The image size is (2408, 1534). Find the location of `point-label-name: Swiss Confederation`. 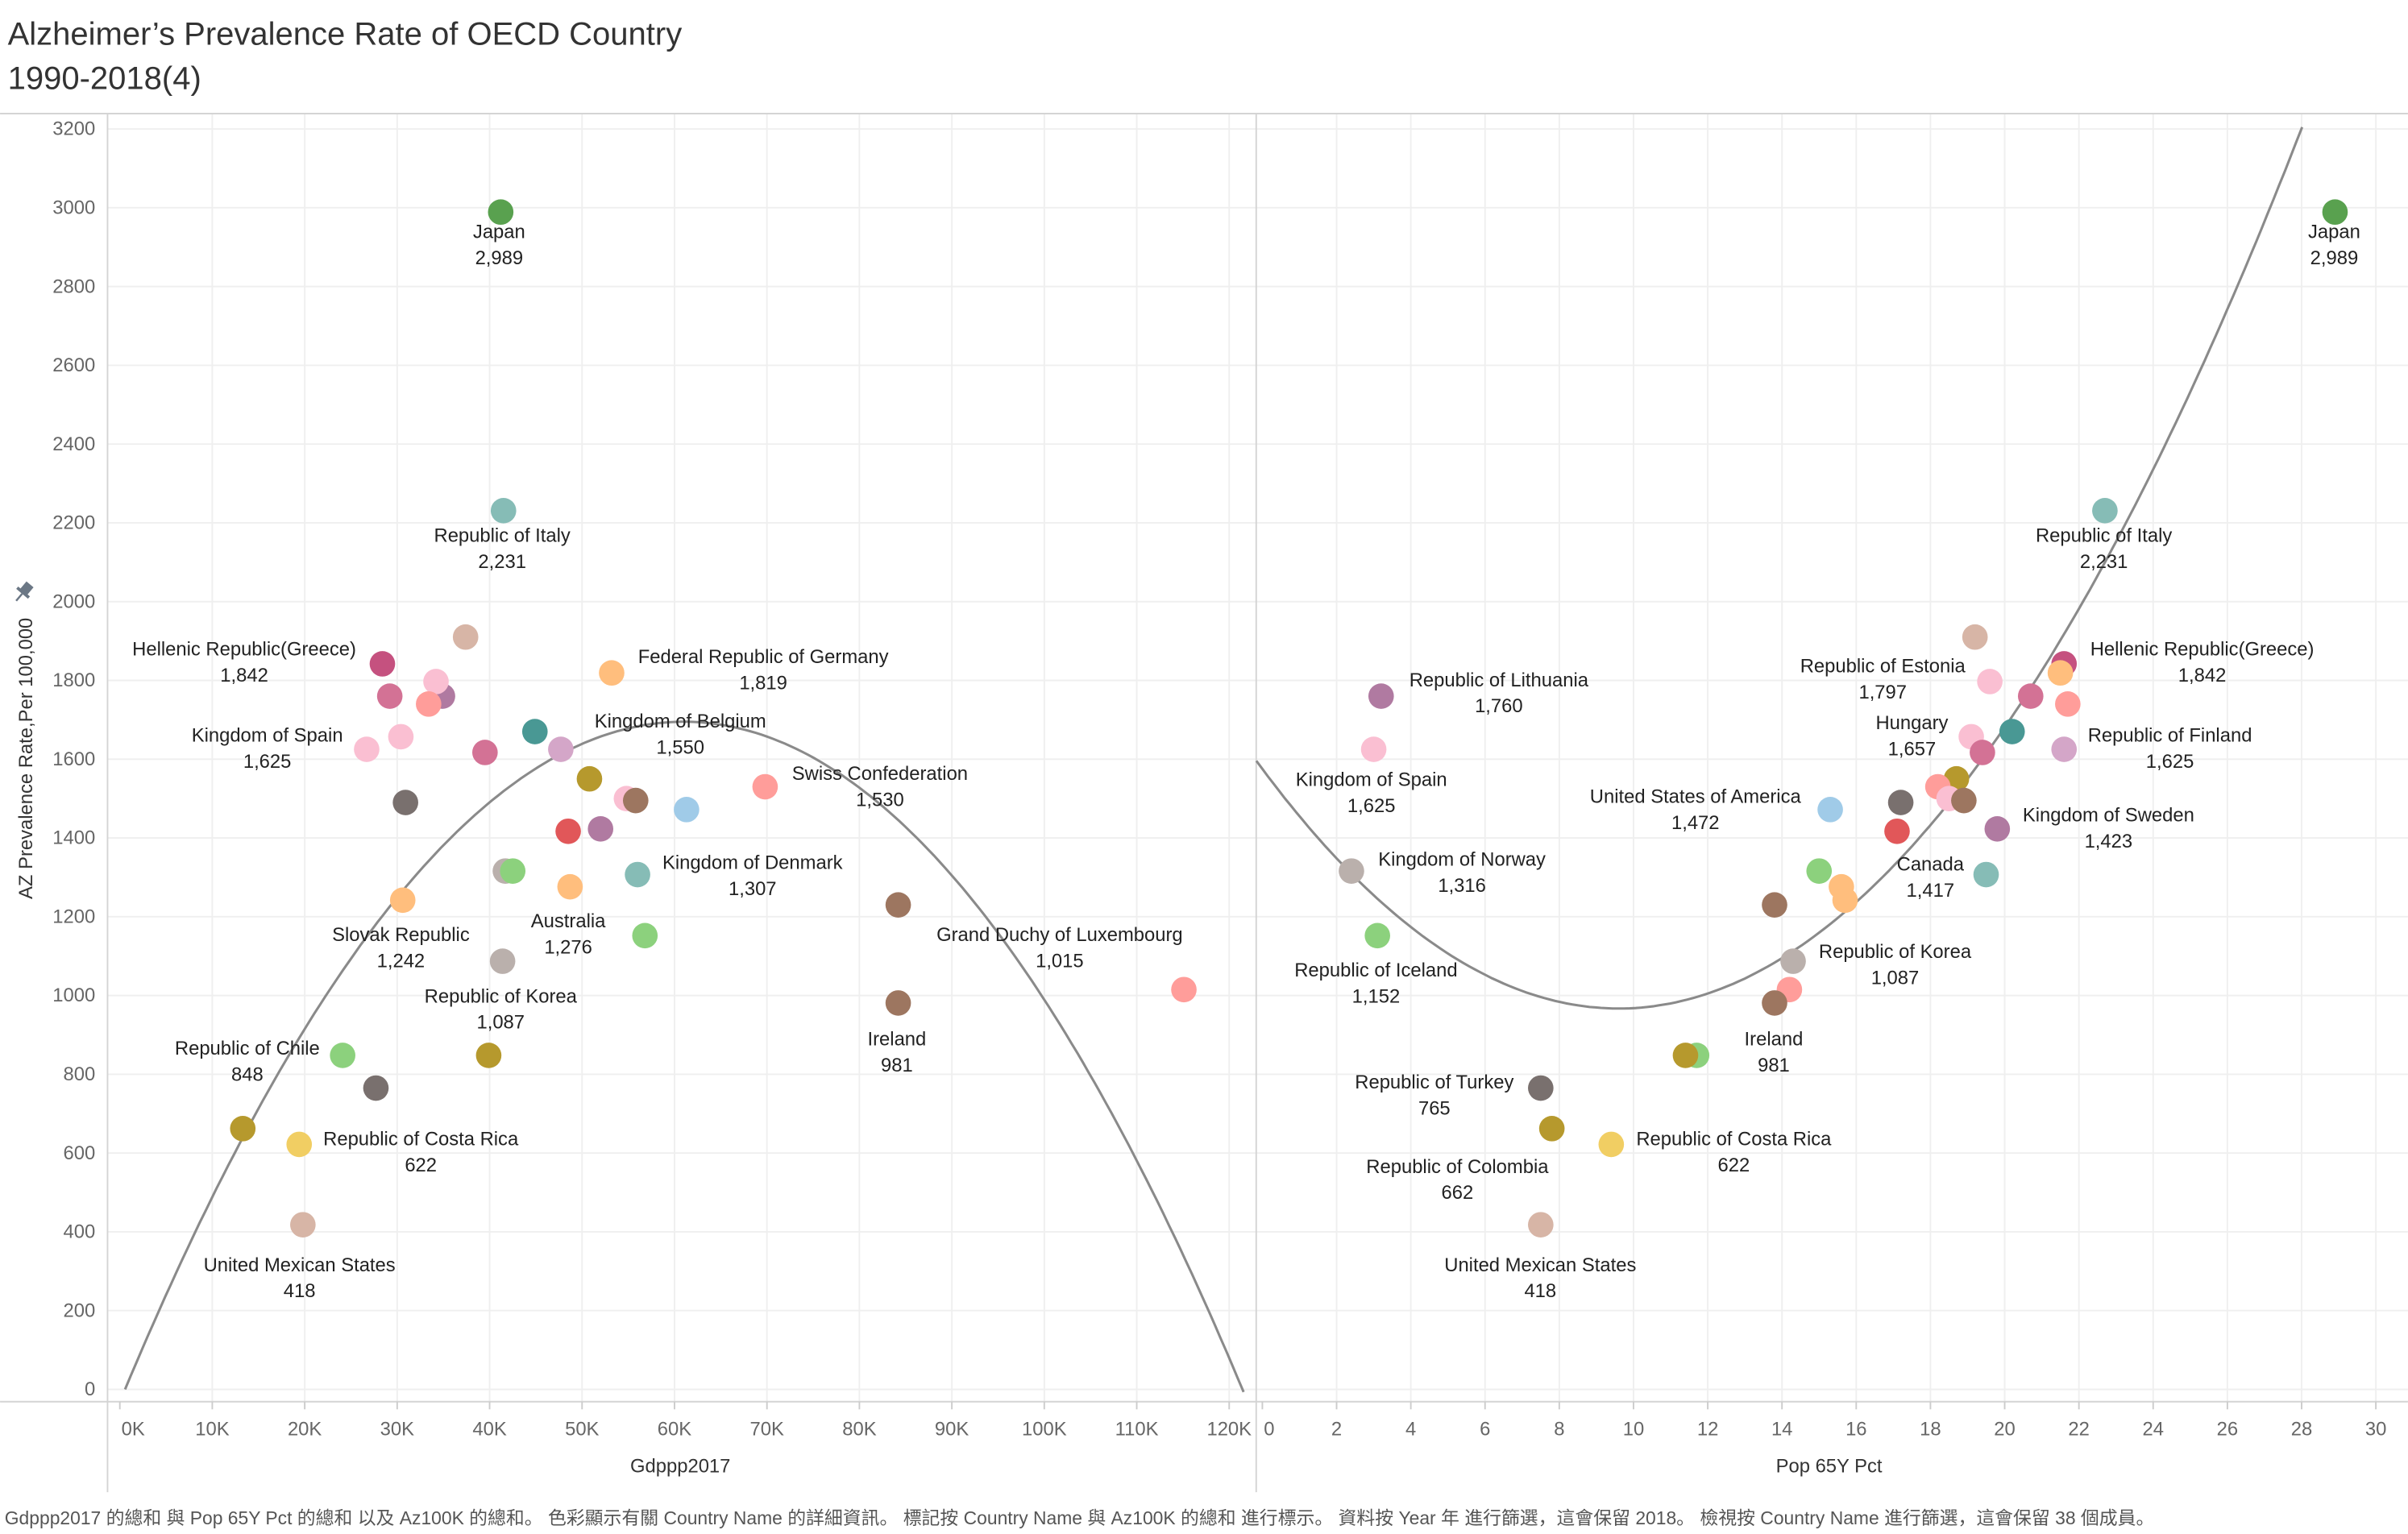

point-label-name: Swiss Confederation is located at coordinates (880, 774).